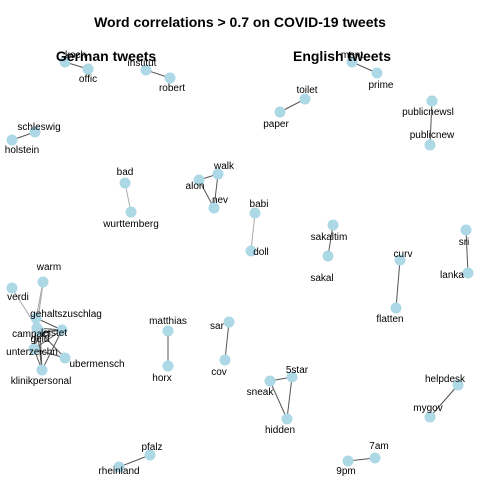  I want to click on node-sakal, so click(328, 256).